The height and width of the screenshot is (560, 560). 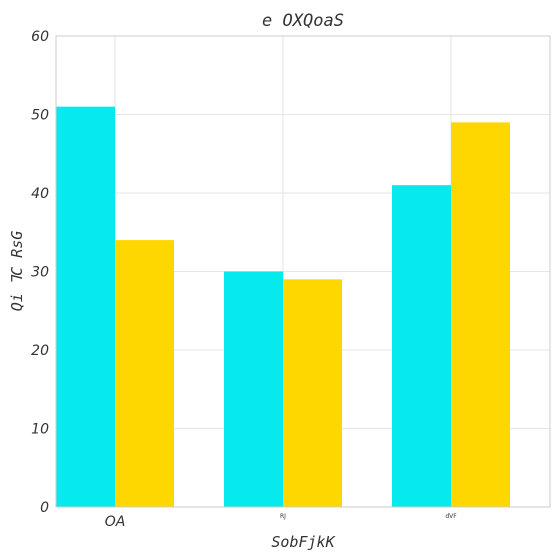 I want to click on y-tick-label: 10, so click(x=40, y=430).